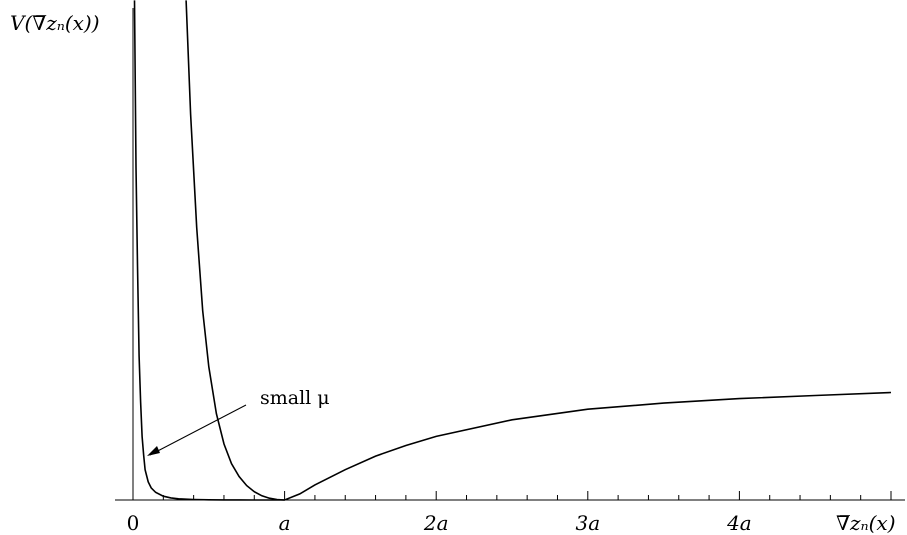  What do you see at coordinates (133, 523) in the screenshot?
I see `x-tick-label: 0` at bounding box center [133, 523].